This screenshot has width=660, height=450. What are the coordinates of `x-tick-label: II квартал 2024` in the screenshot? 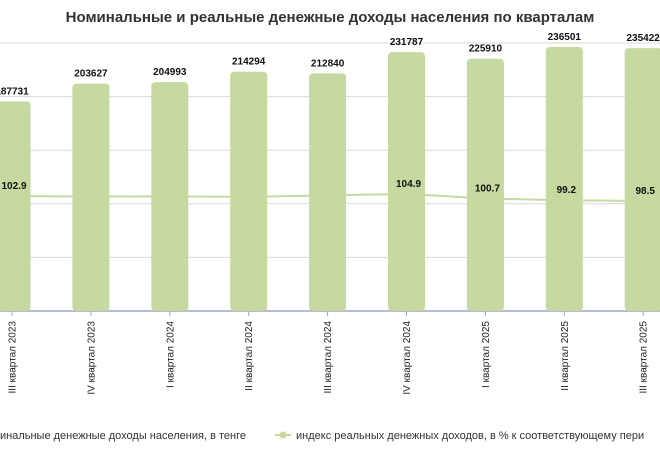 It's located at (249, 356).